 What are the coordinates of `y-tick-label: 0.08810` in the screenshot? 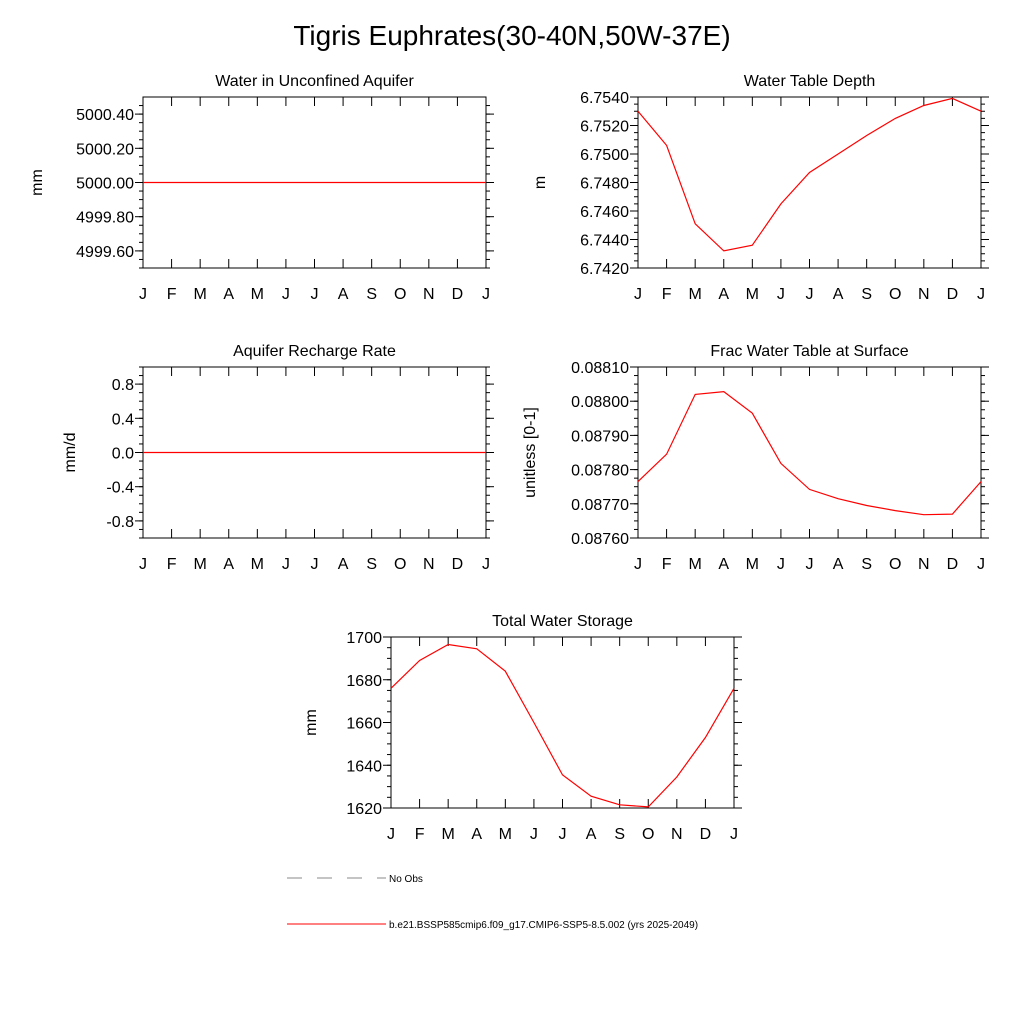 It's located at (600, 368).